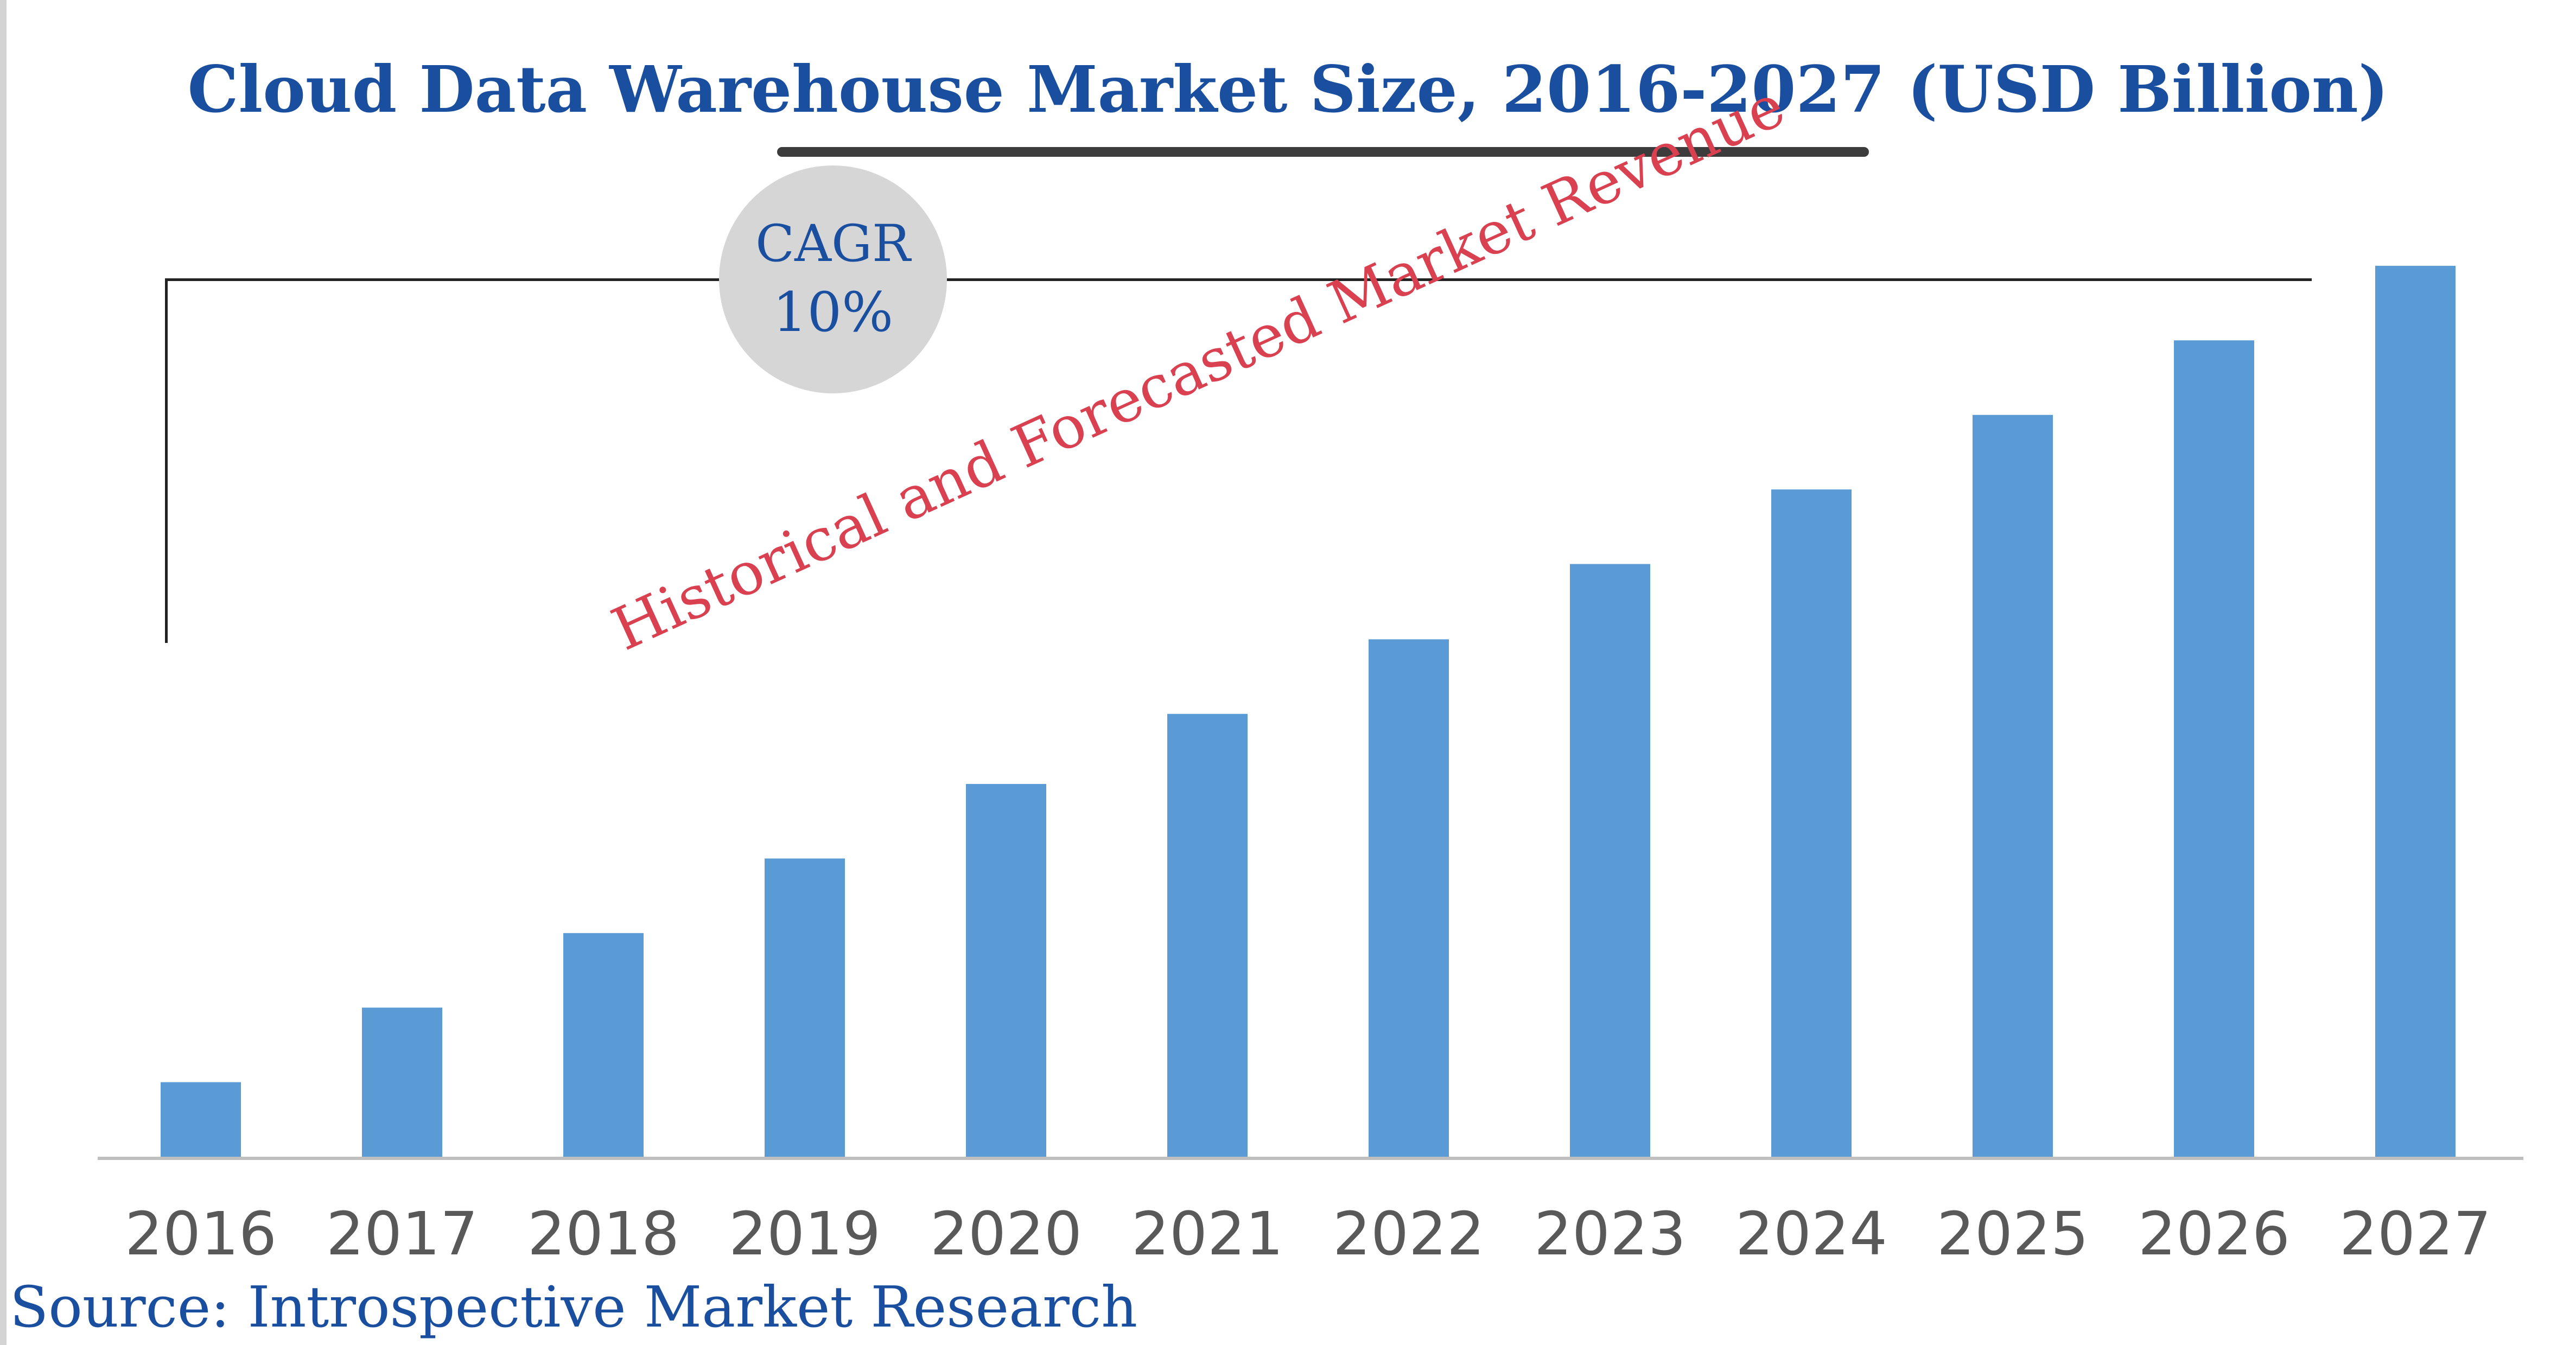  Describe the element at coordinates (1812, 823) in the screenshot. I see `bar-2024` at that location.